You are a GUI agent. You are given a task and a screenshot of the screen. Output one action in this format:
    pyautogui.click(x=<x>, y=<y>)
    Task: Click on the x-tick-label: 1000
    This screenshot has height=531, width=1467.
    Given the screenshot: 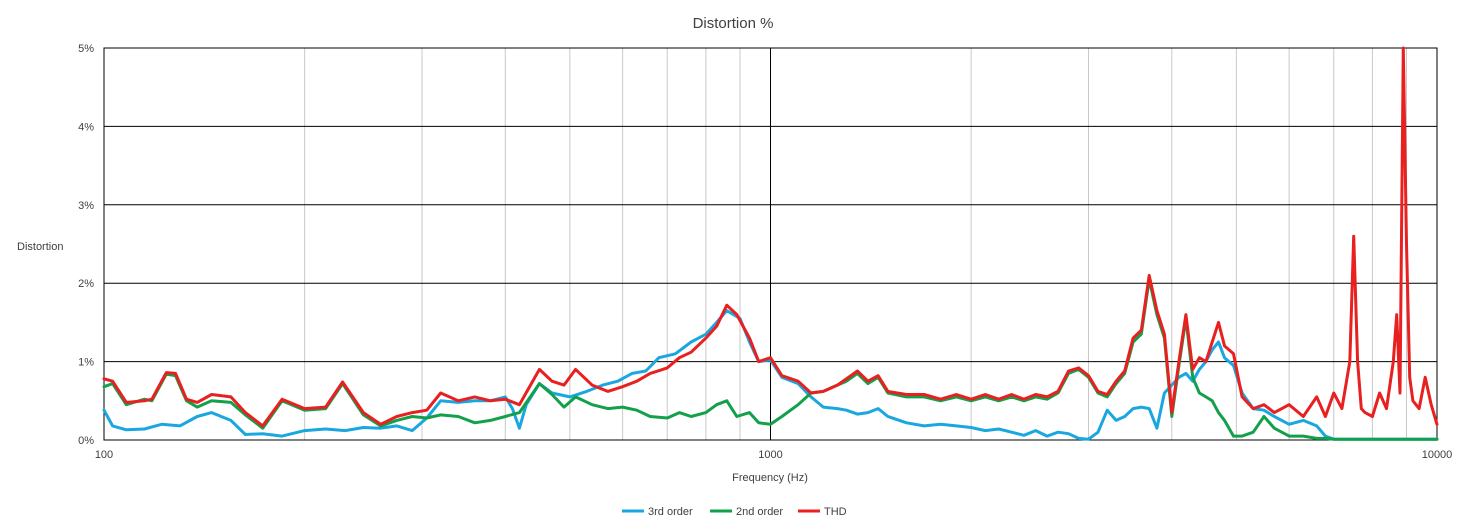 What is the action you would take?
    pyautogui.click(x=770, y=455)
    